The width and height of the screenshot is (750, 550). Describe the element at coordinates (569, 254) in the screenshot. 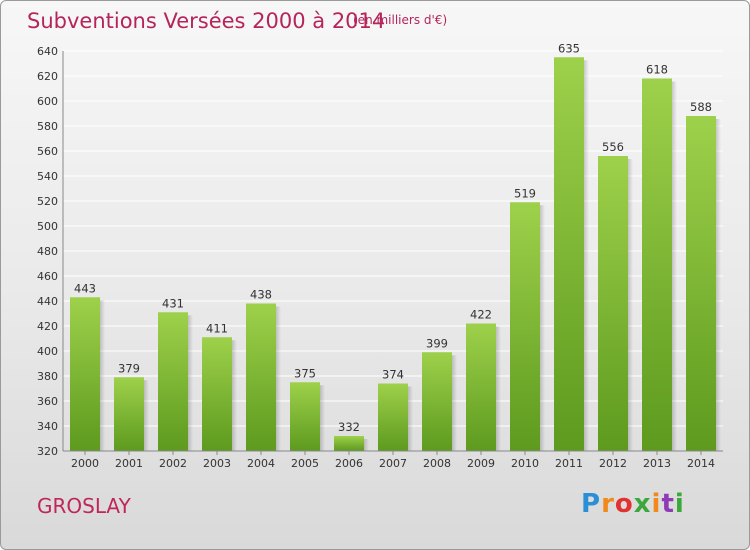

I see `bar-2011` at that location.